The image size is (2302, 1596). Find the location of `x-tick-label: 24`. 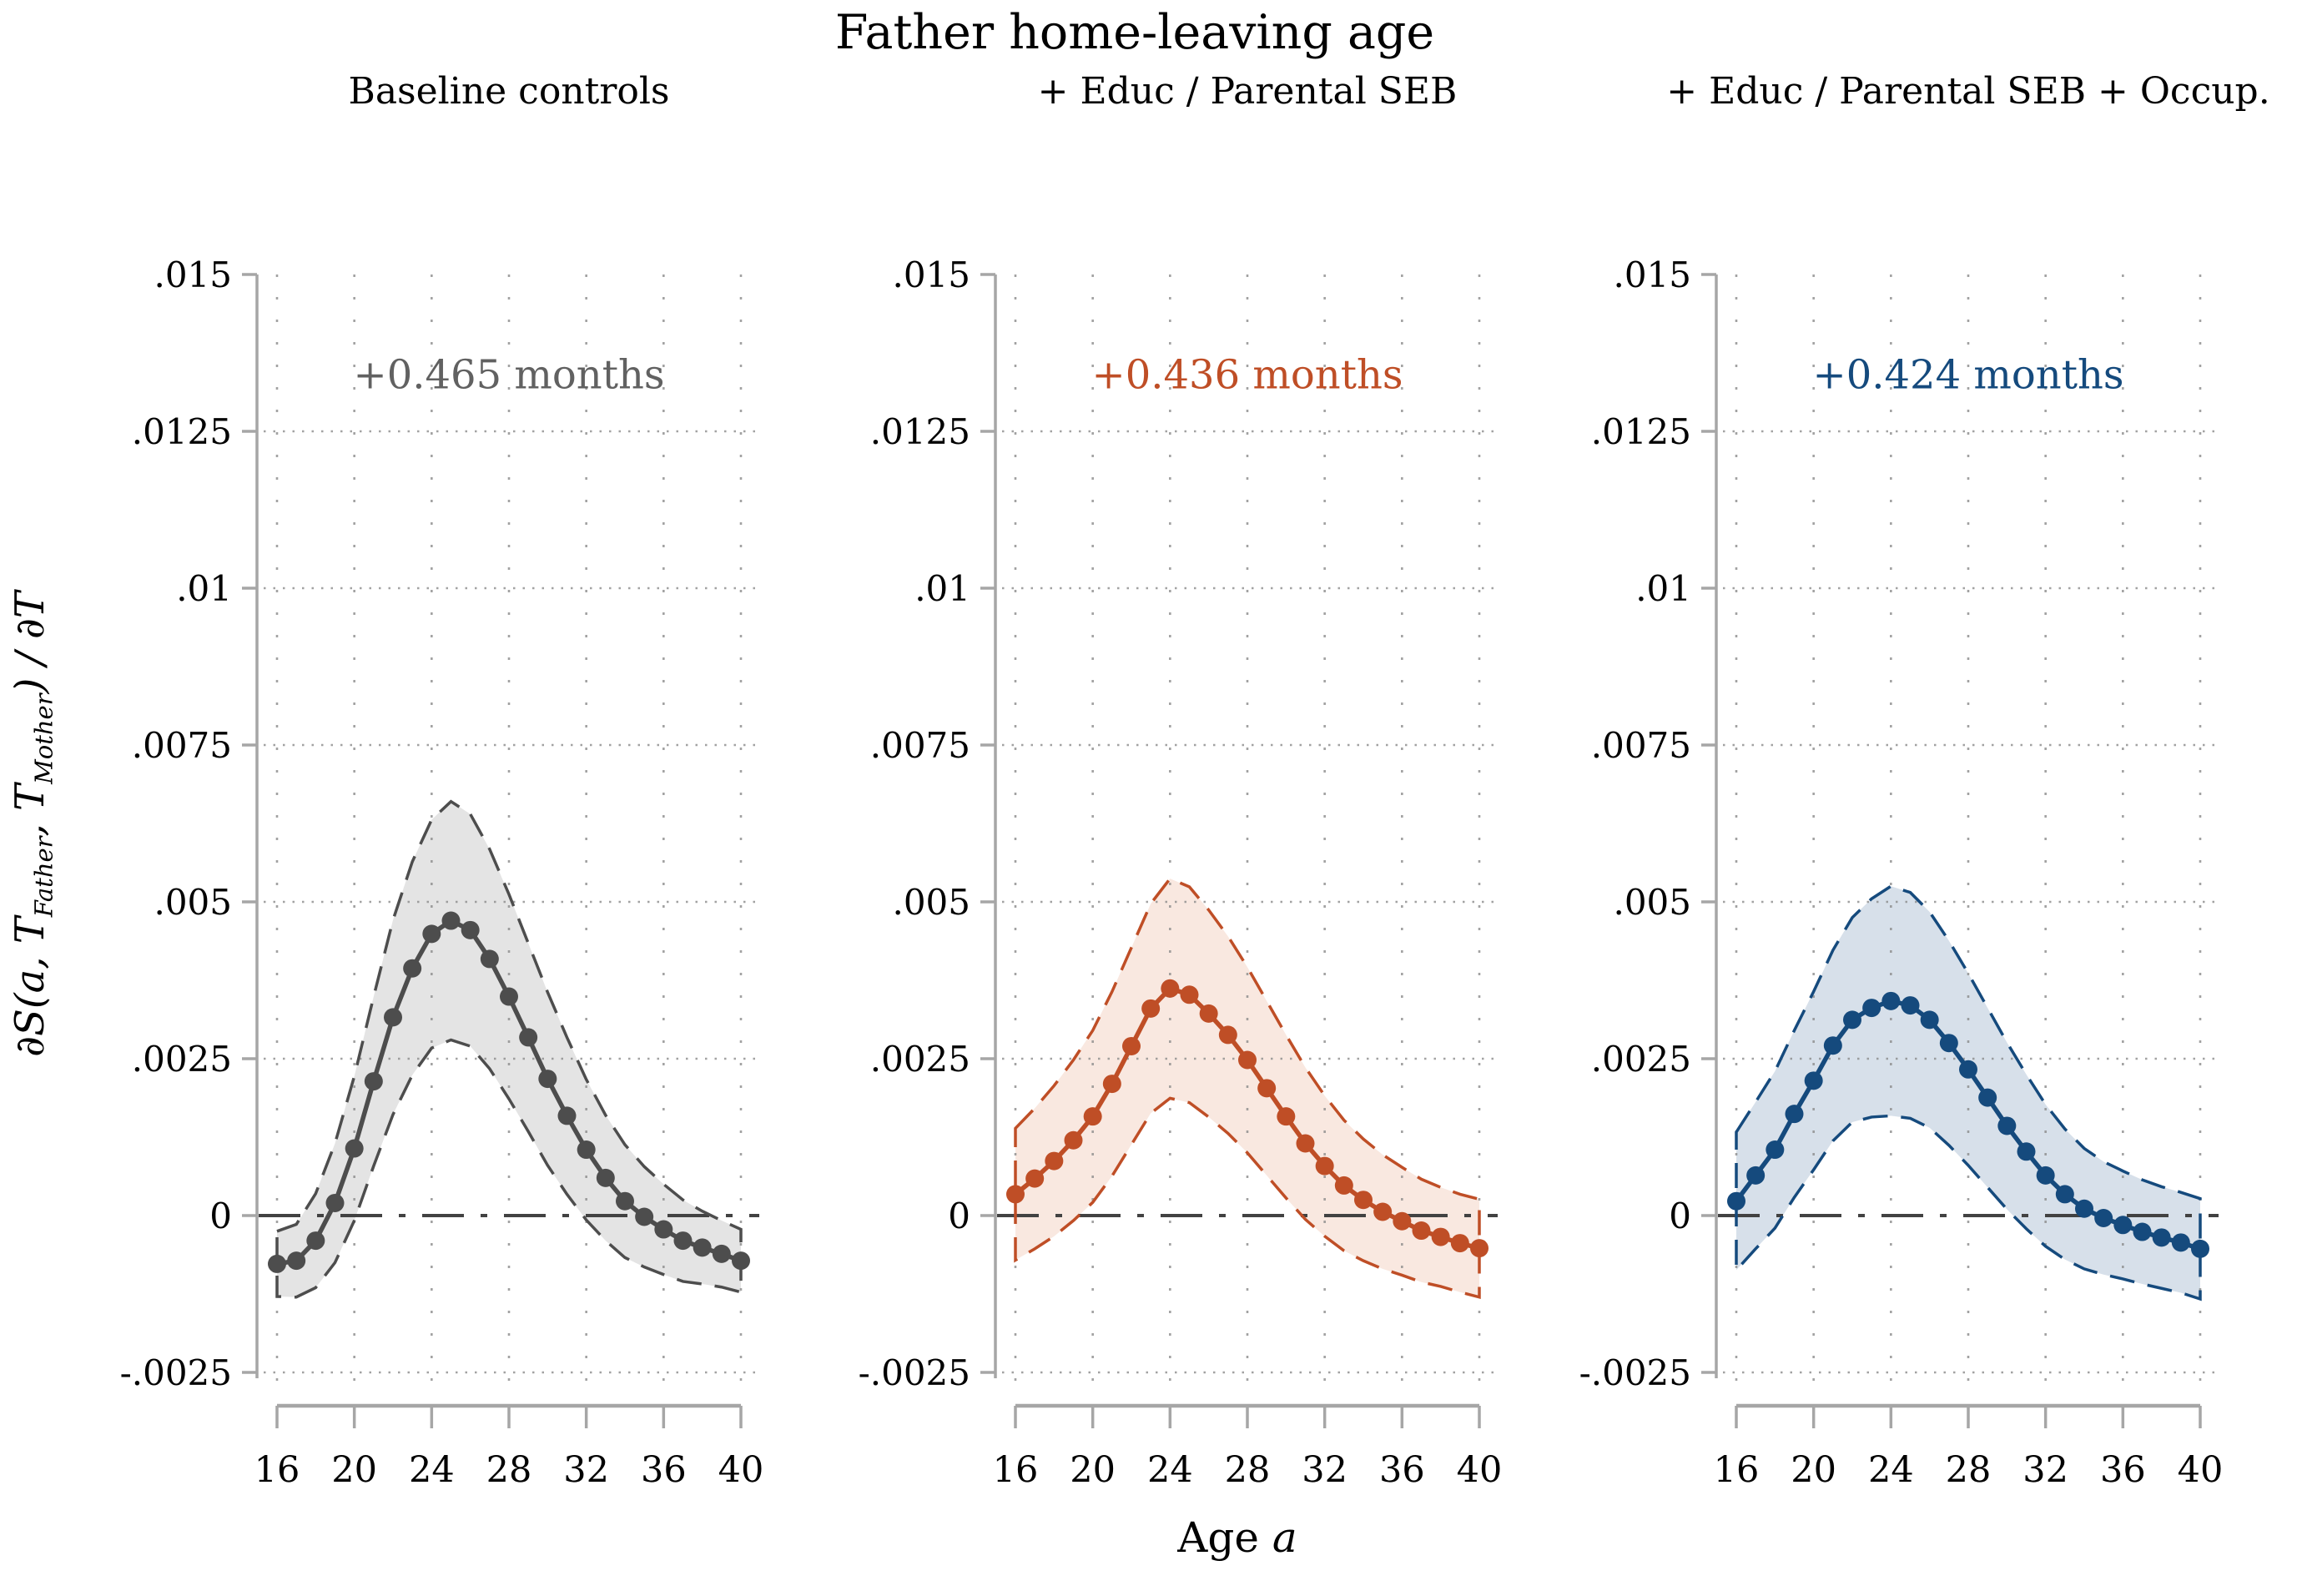

x-tick-label: 24 is located at coordinates (1170, 1470).